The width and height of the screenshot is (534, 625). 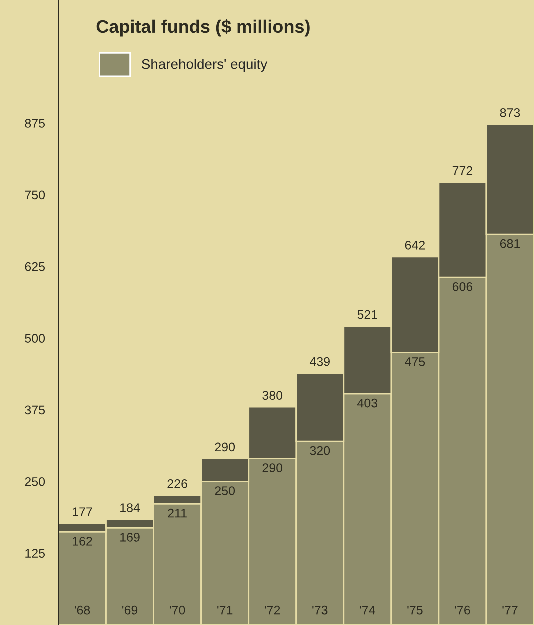 What do you see at coordinates (225, 491) in the screenshot?
I see `data-label: 250` at bounding box center [225, 491].